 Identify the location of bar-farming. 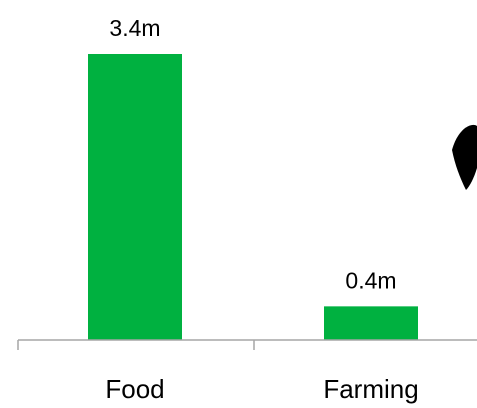
(371, 323).